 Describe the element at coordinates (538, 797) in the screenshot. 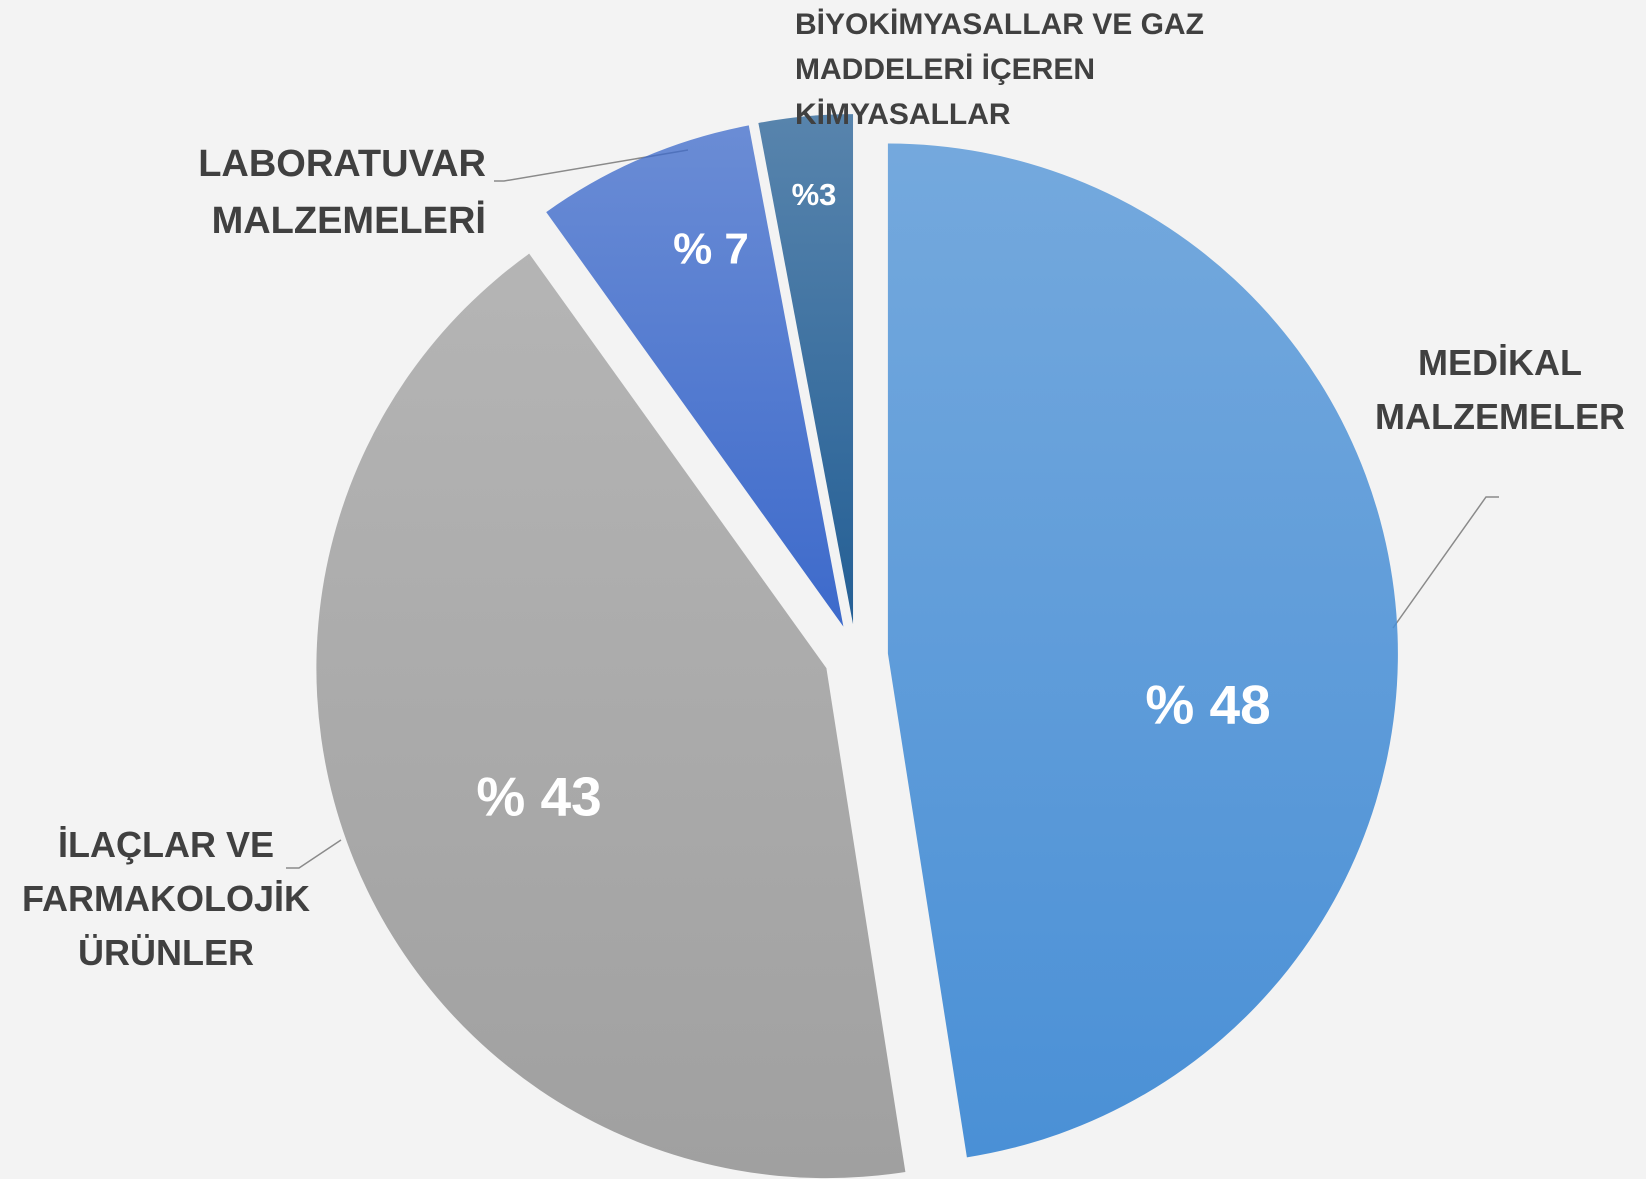

I see `value-label: % 43` at that location.